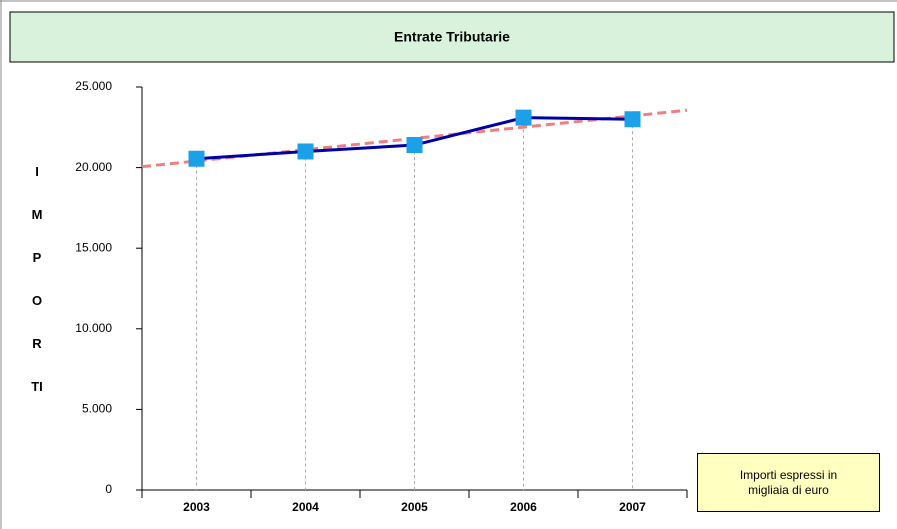 The width and height of the screenshot is (897, 529). Describe the element at coordinates (632, 507) in the screenshot. I see `x-tick-label: 2007` at that location.